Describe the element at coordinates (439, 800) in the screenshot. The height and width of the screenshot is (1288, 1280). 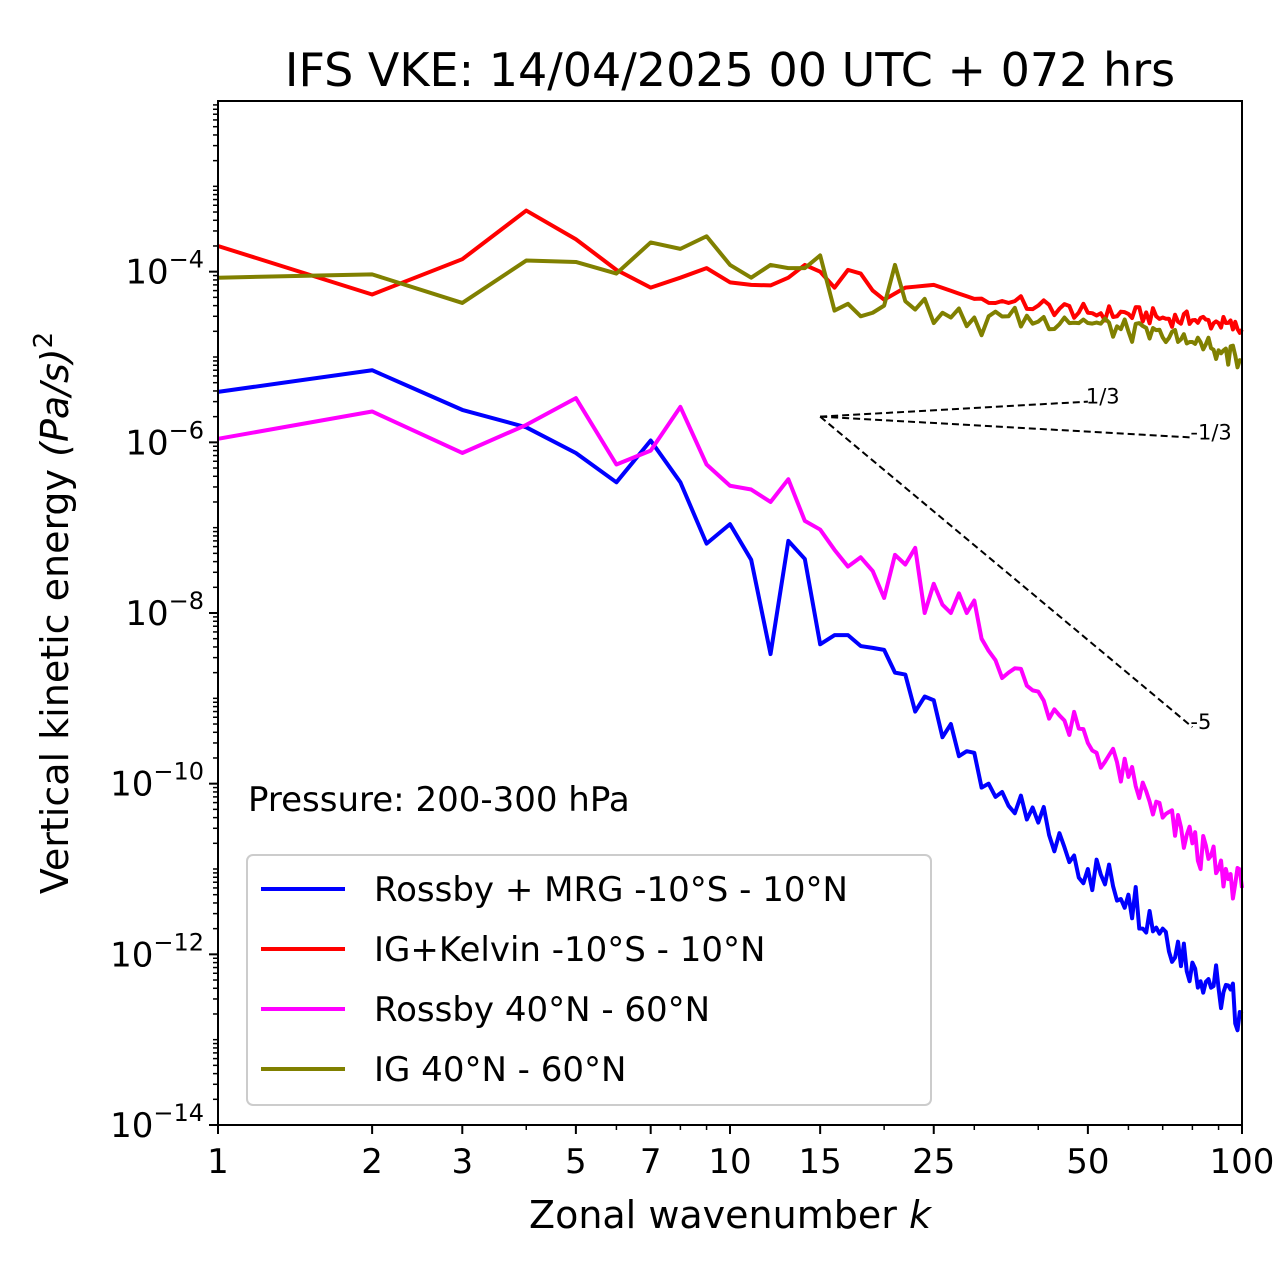
I see `pressure-annotation: Pressure: 200-300 hPa` at that location.